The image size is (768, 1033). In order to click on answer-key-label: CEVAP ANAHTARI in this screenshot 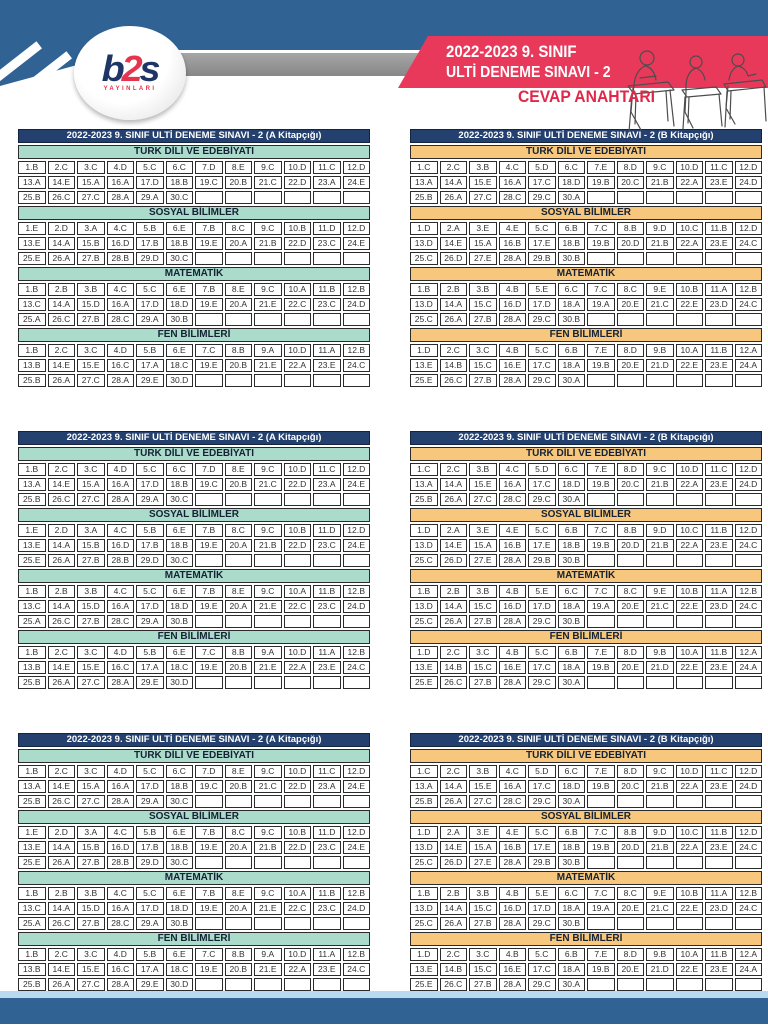, I will do `click(586, 97)`.